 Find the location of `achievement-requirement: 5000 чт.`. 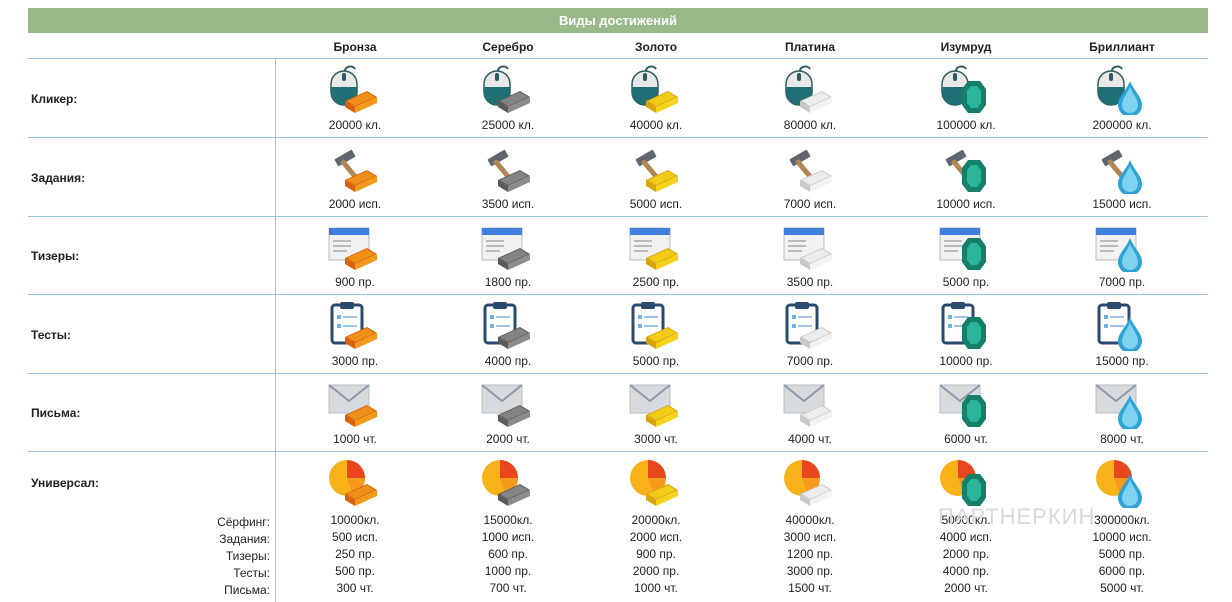

achievement-requirement: 5000 чт. is located at coordinates (1122, 588).